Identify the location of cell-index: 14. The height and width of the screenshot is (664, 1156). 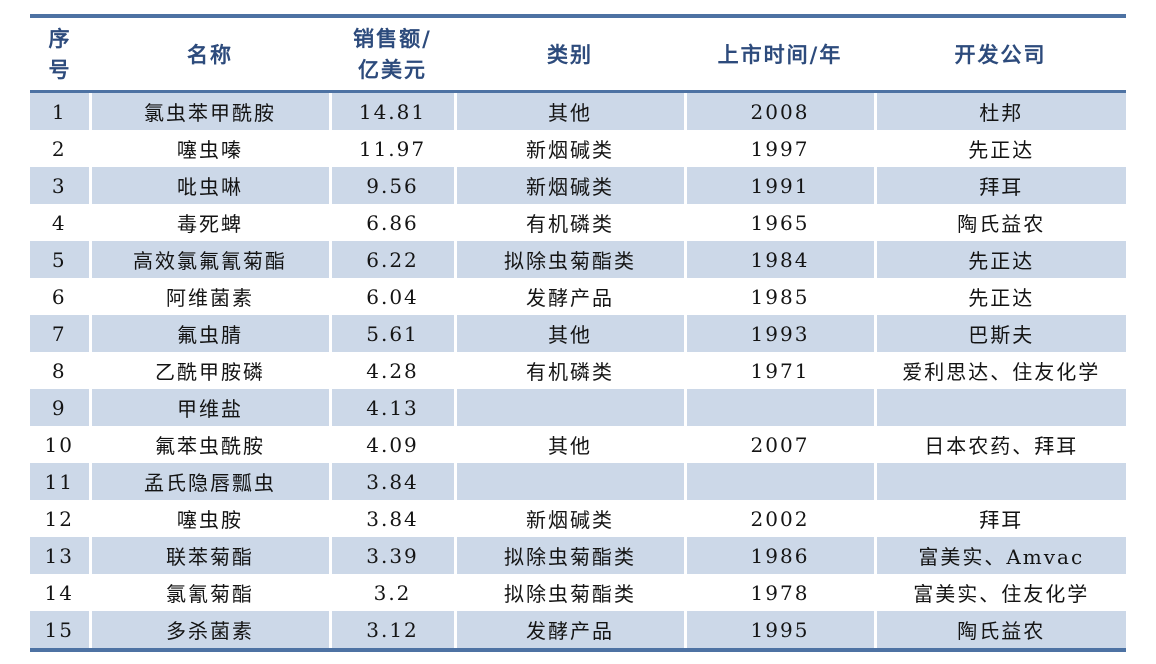
(61, 592).